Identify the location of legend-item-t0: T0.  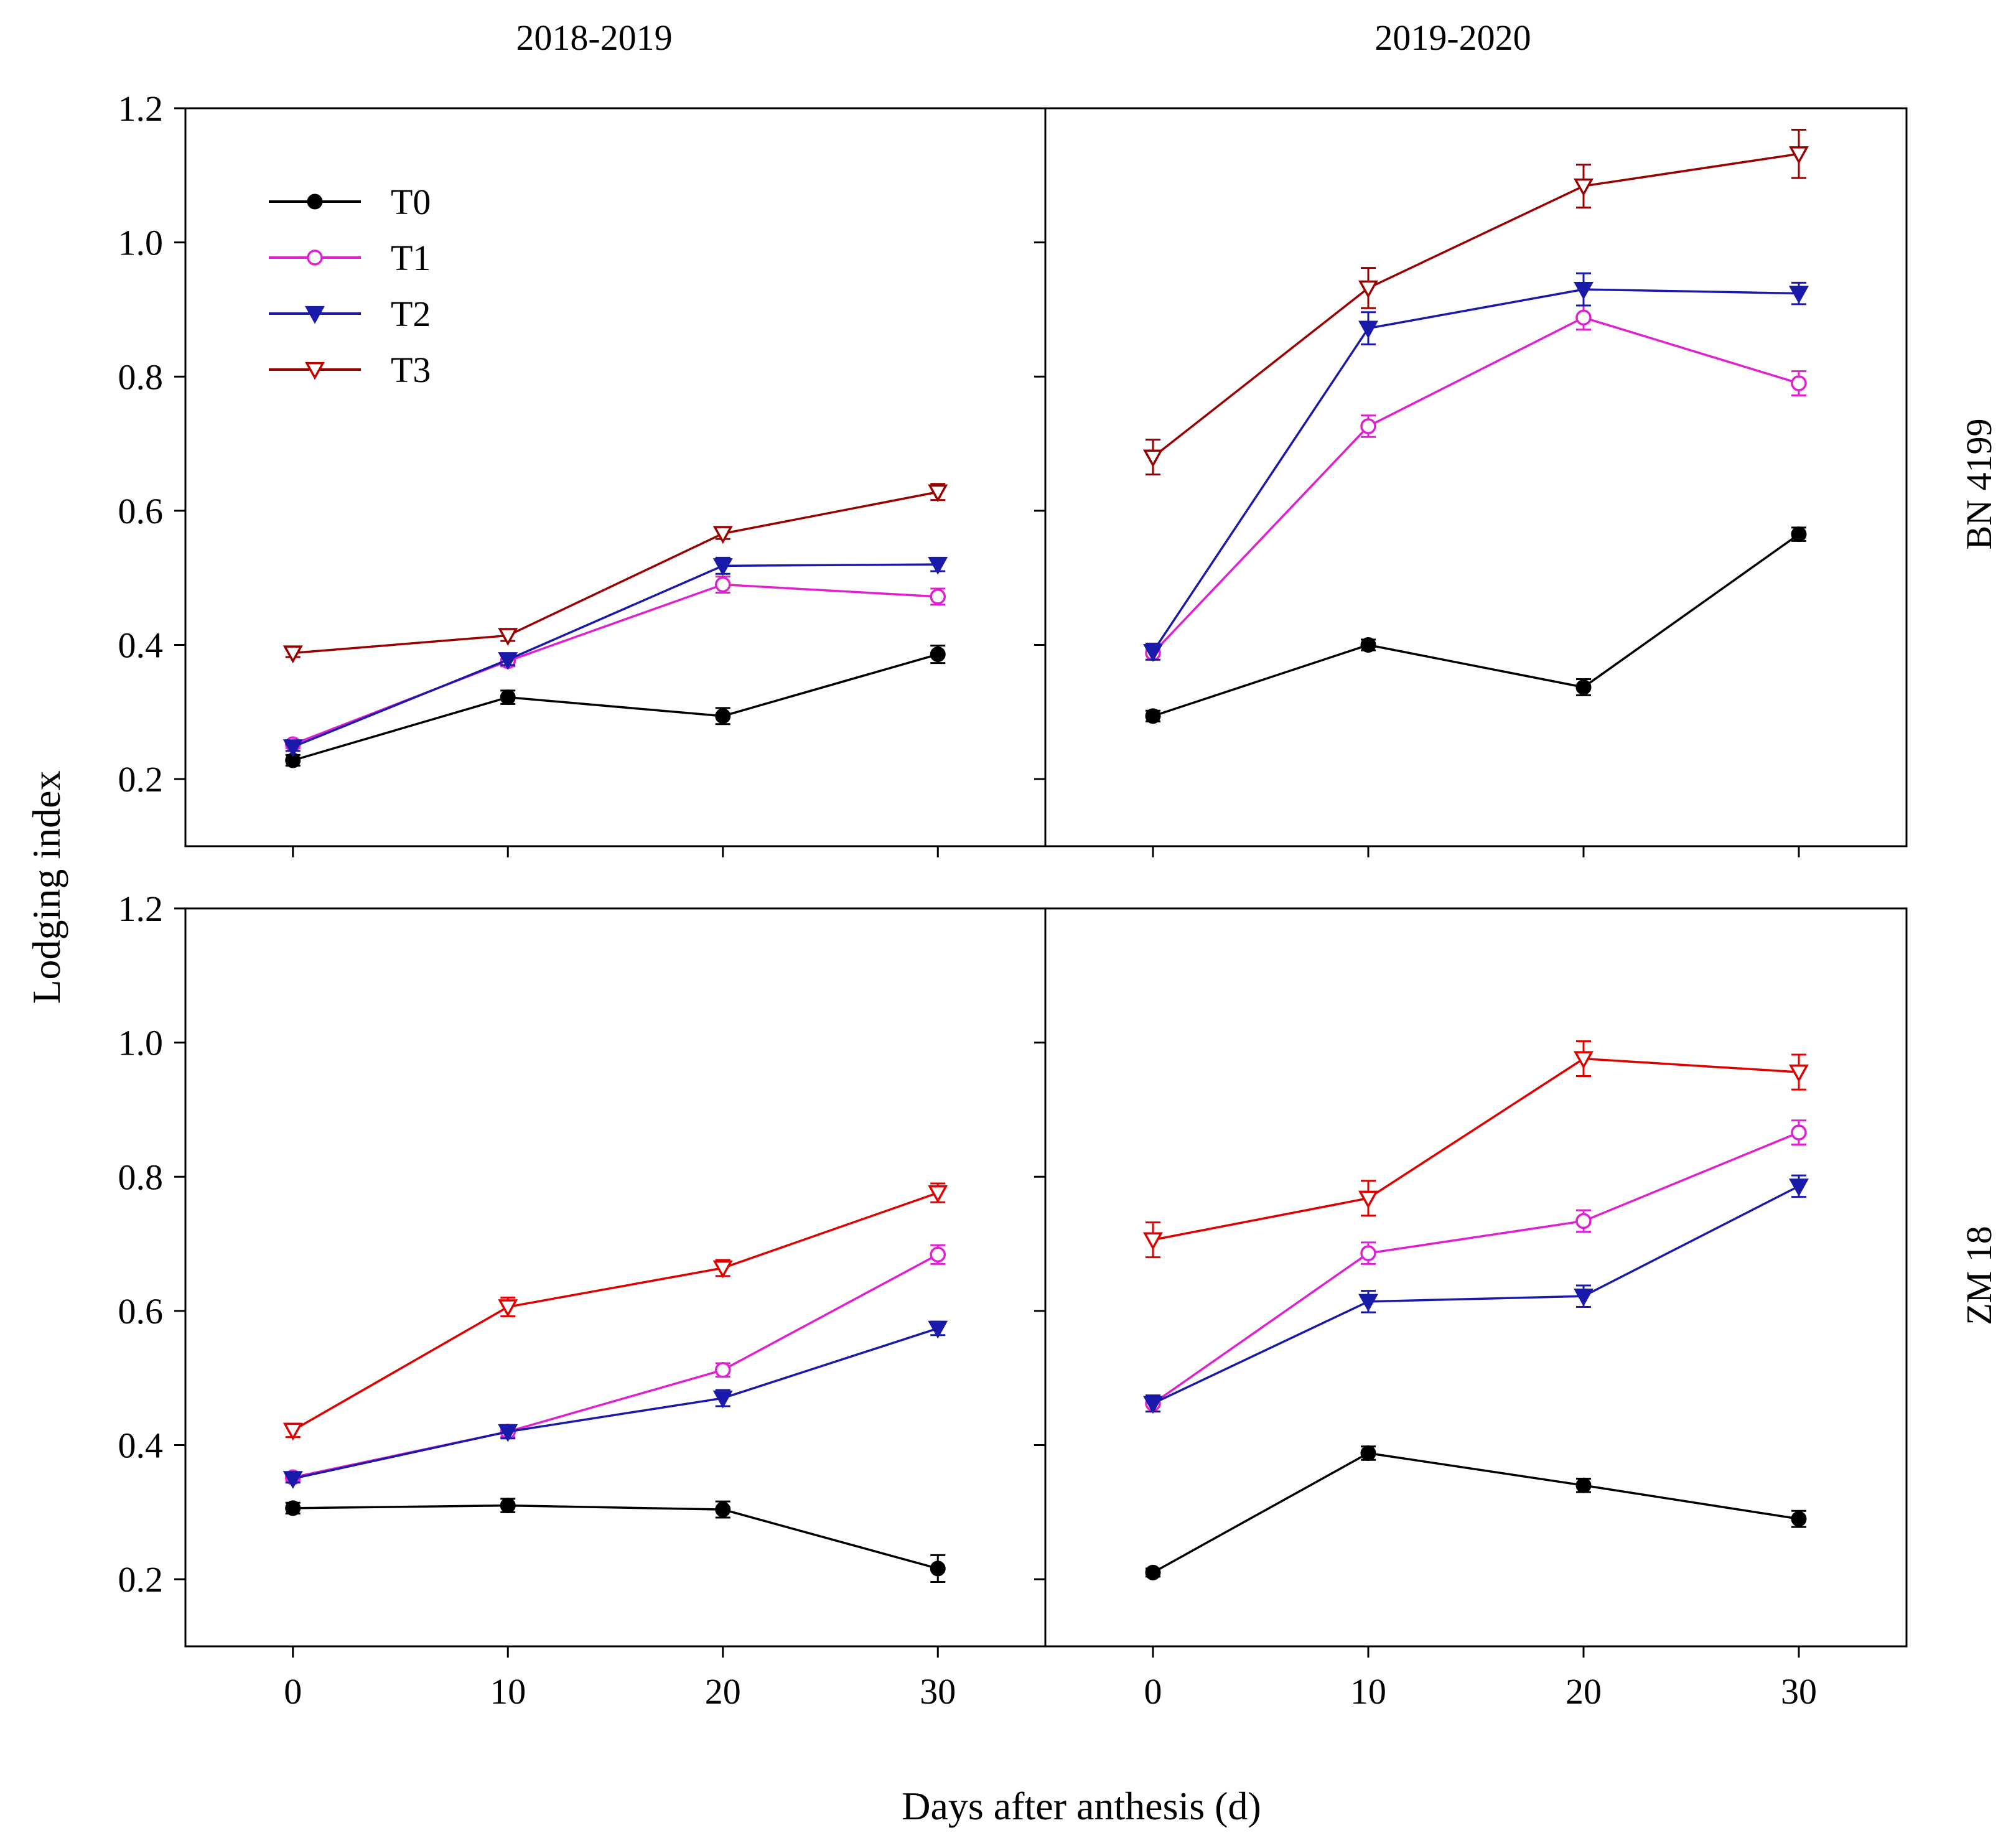
(350, 202).